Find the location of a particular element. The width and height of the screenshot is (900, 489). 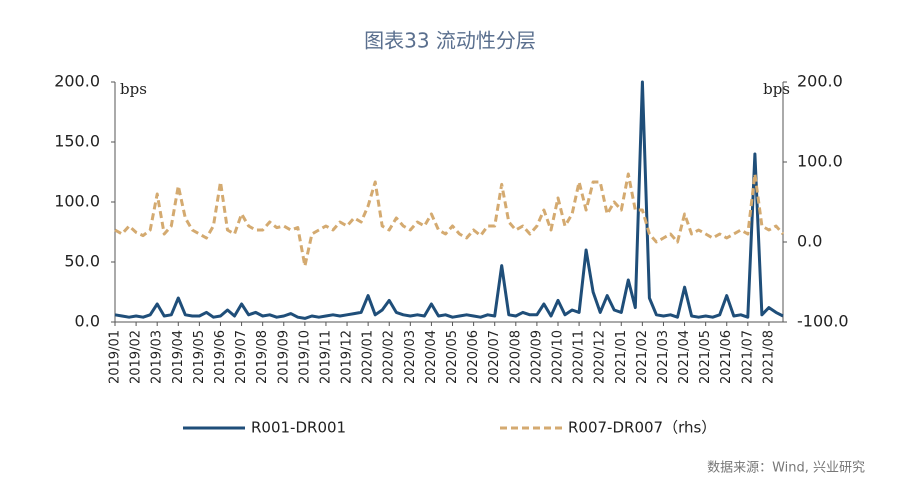

x-tick-label: 2019/03 is located at coordinates (157, 357).